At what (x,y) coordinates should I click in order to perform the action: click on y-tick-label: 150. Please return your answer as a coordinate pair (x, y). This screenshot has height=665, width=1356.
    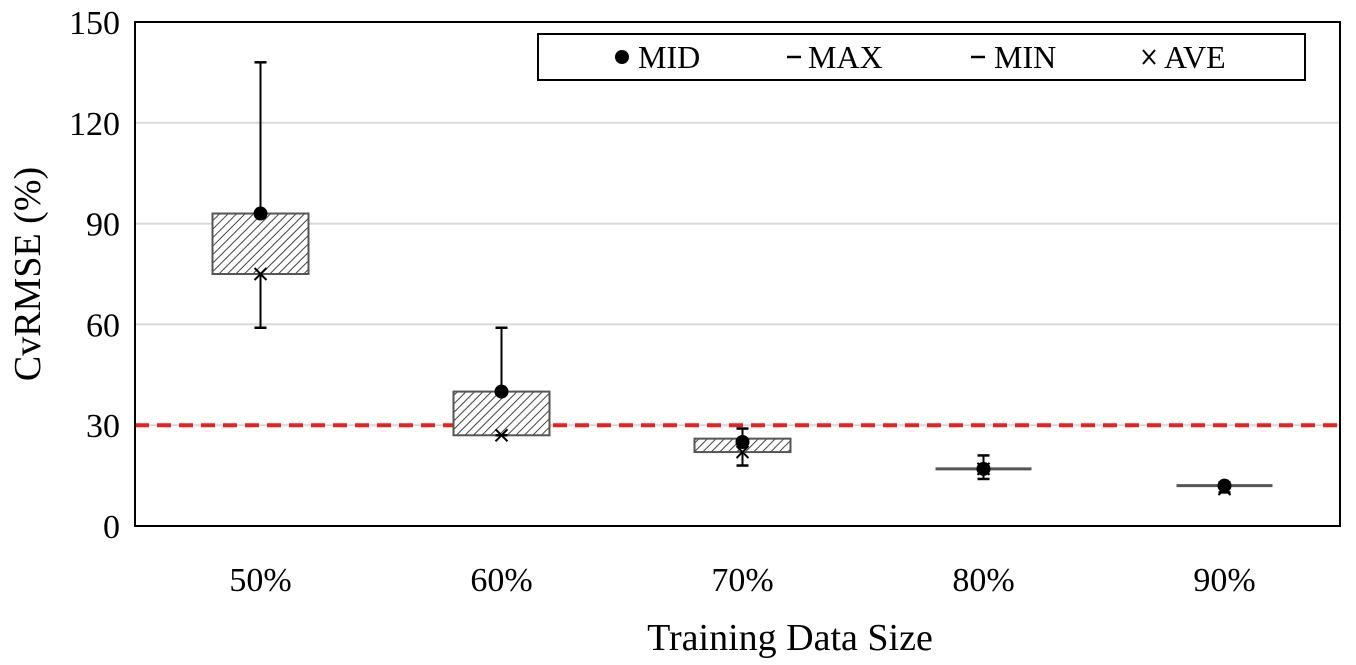
    Looking at the image, I should click on (94, 23).